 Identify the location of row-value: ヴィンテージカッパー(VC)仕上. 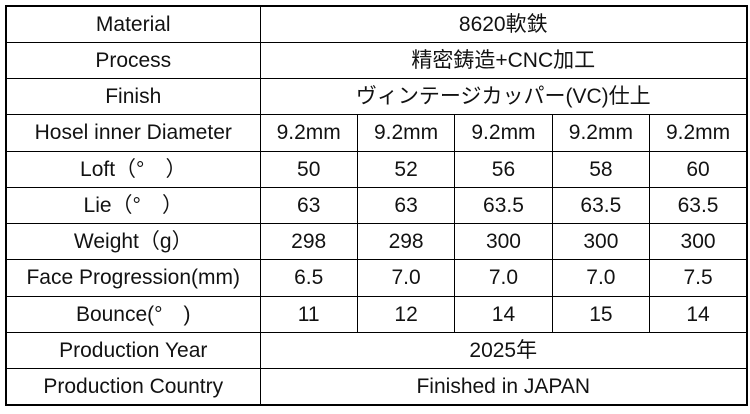
(503, 97).